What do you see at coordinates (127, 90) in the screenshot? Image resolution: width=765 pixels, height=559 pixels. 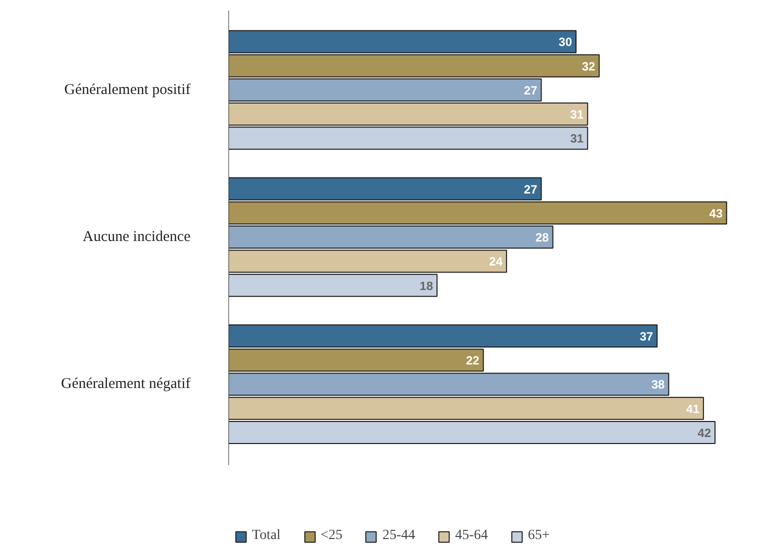 I see `y-tick-label: Généralement positif` at bounding box center [127, 90].